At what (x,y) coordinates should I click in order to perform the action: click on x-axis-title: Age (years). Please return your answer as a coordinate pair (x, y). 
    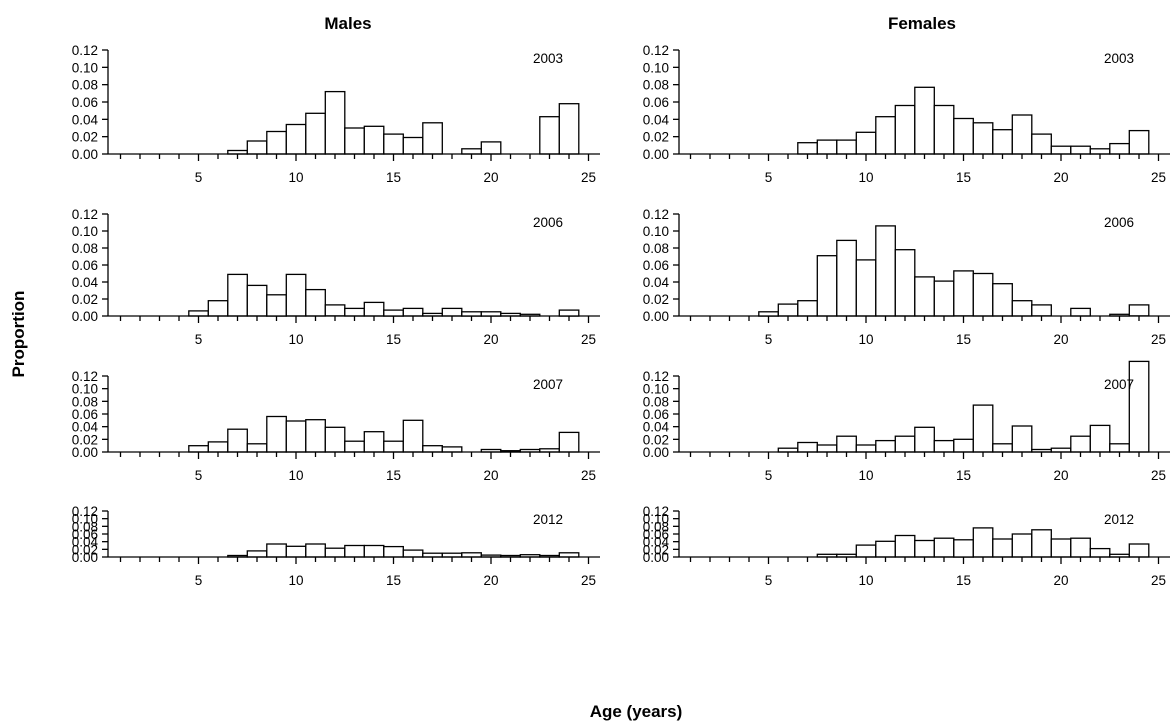
    Looking at the image, I should click on (636, 711).